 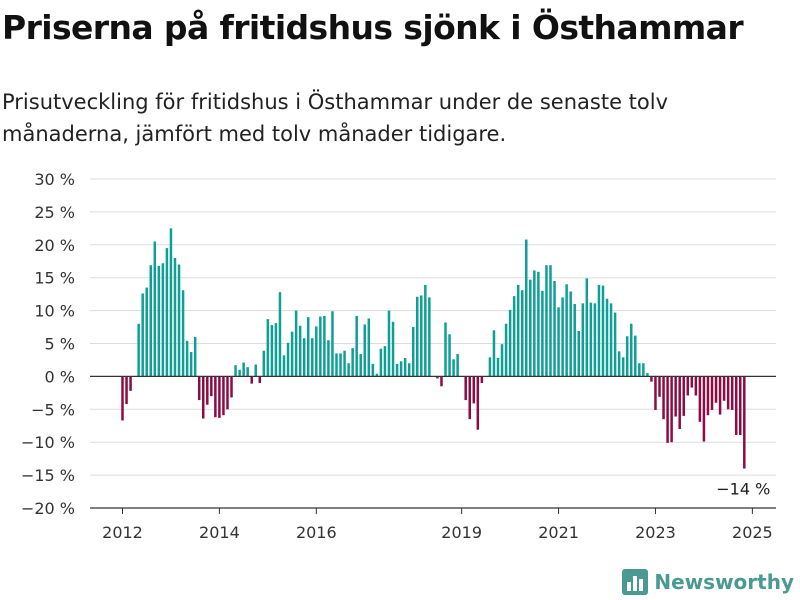 I want to click on chart-title: Priserna på fritidshus sjönk i Östhammar, so click(x=373, y=27).